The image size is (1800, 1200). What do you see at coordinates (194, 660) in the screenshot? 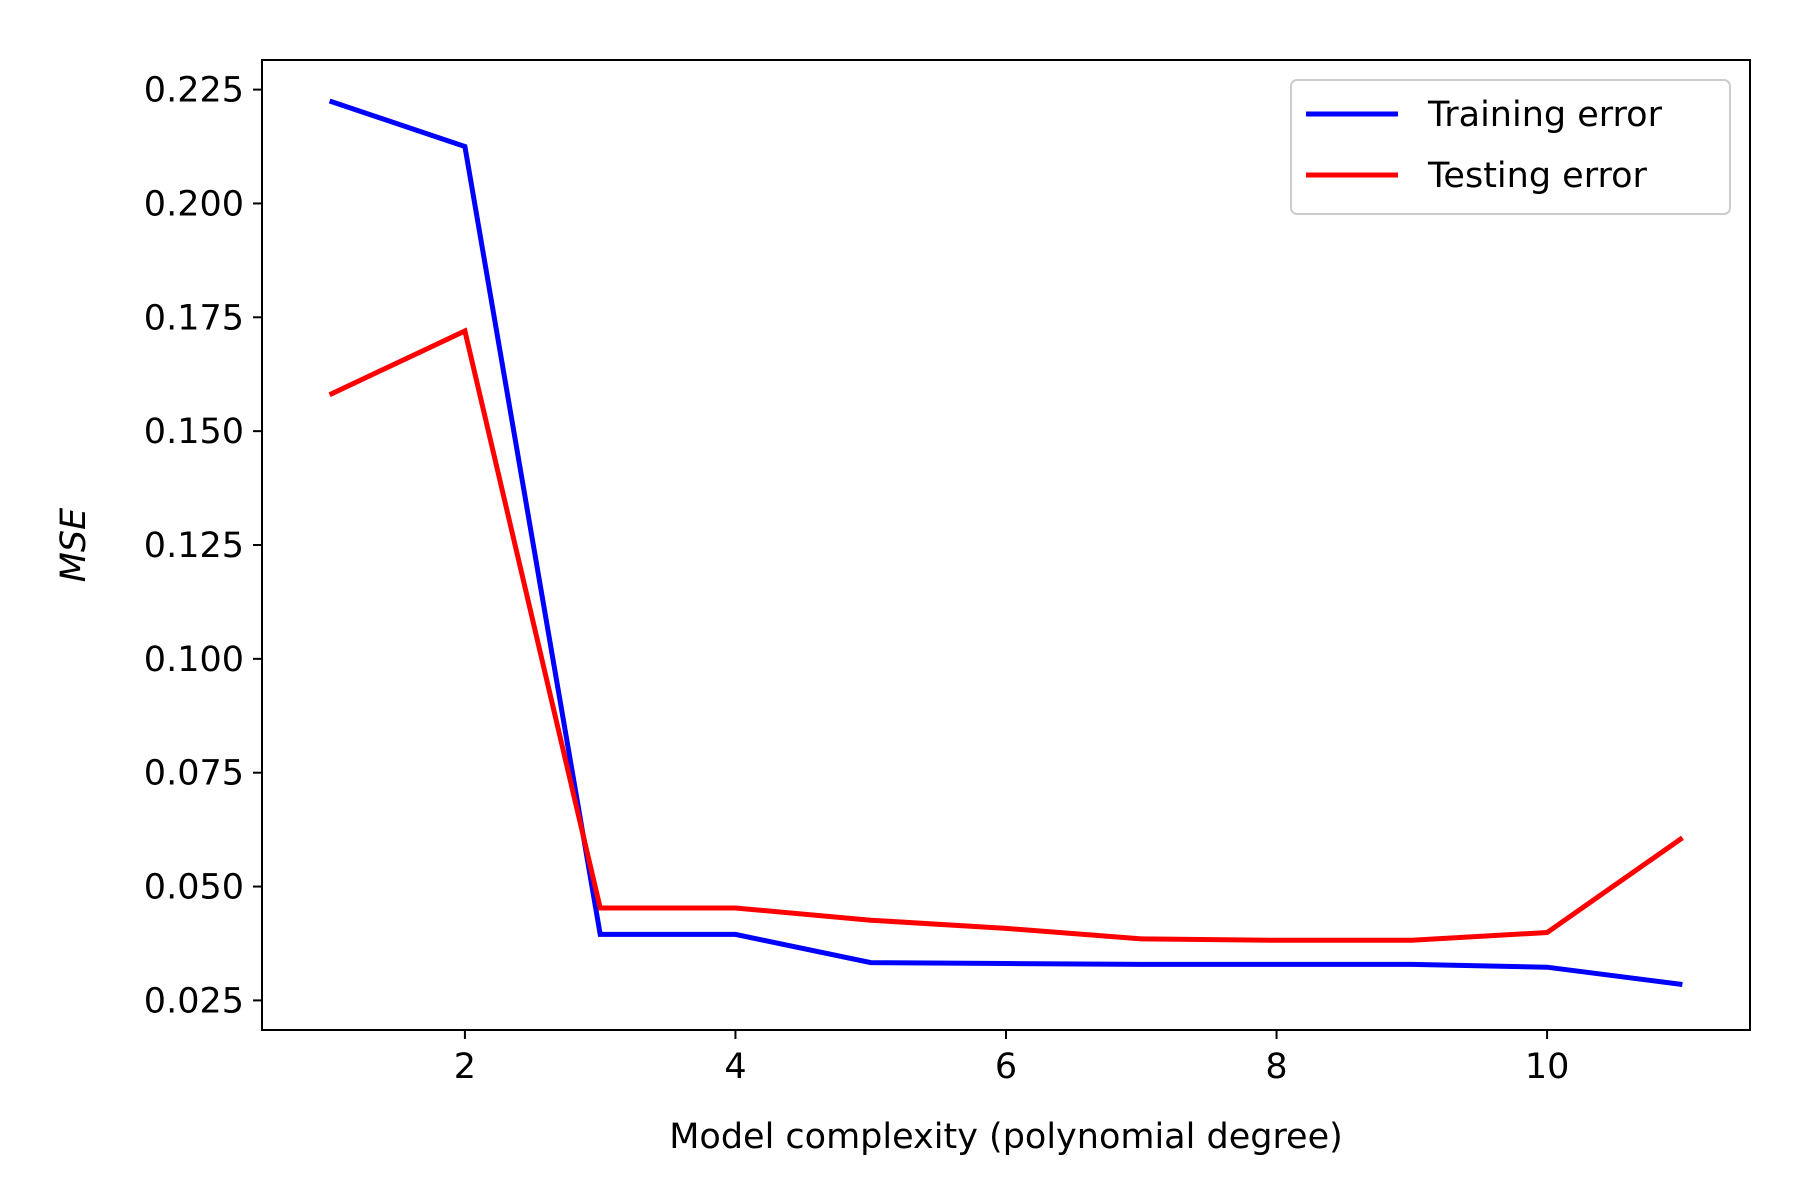
I see `y-tick-label: 0.100` at bounding box center [194, 660].